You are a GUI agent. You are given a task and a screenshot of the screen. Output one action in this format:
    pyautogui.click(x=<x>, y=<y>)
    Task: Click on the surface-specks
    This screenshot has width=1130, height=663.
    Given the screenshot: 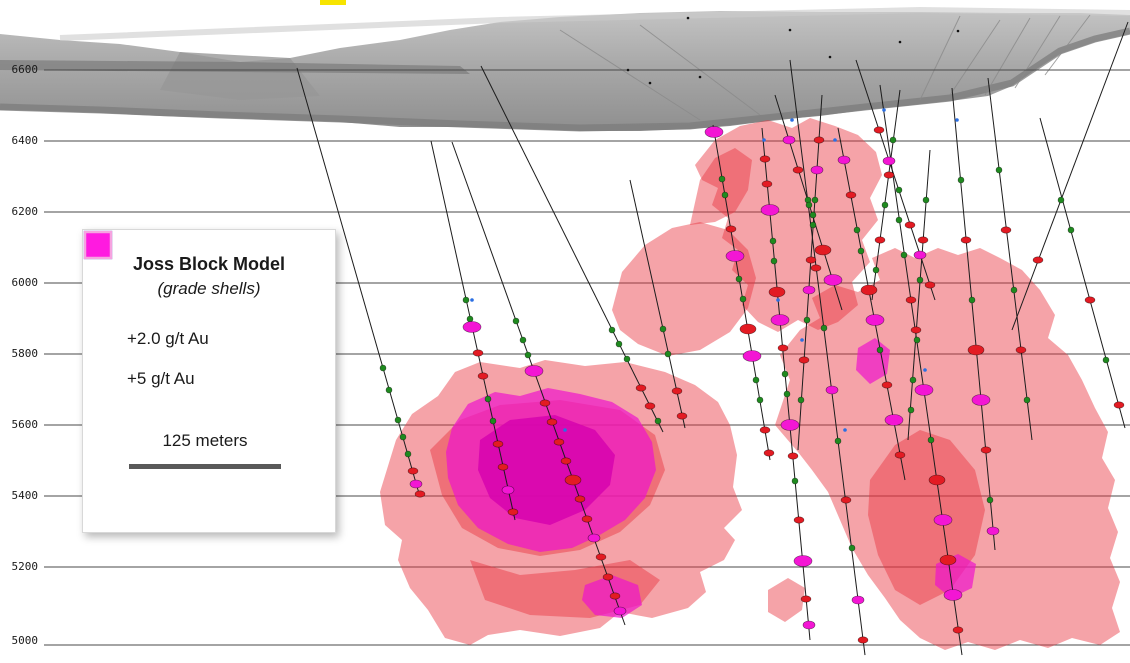 What is the action you would take?
    pyautogui.click(x=793, y=50)
    